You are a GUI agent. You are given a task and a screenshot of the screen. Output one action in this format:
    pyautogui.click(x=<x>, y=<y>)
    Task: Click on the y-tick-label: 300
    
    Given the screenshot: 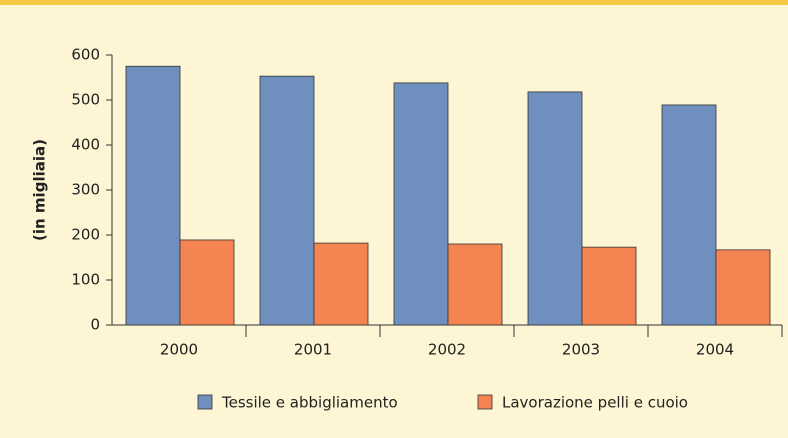 What is the action you would take?
    pyautogui.click(x=85, y=190)
    